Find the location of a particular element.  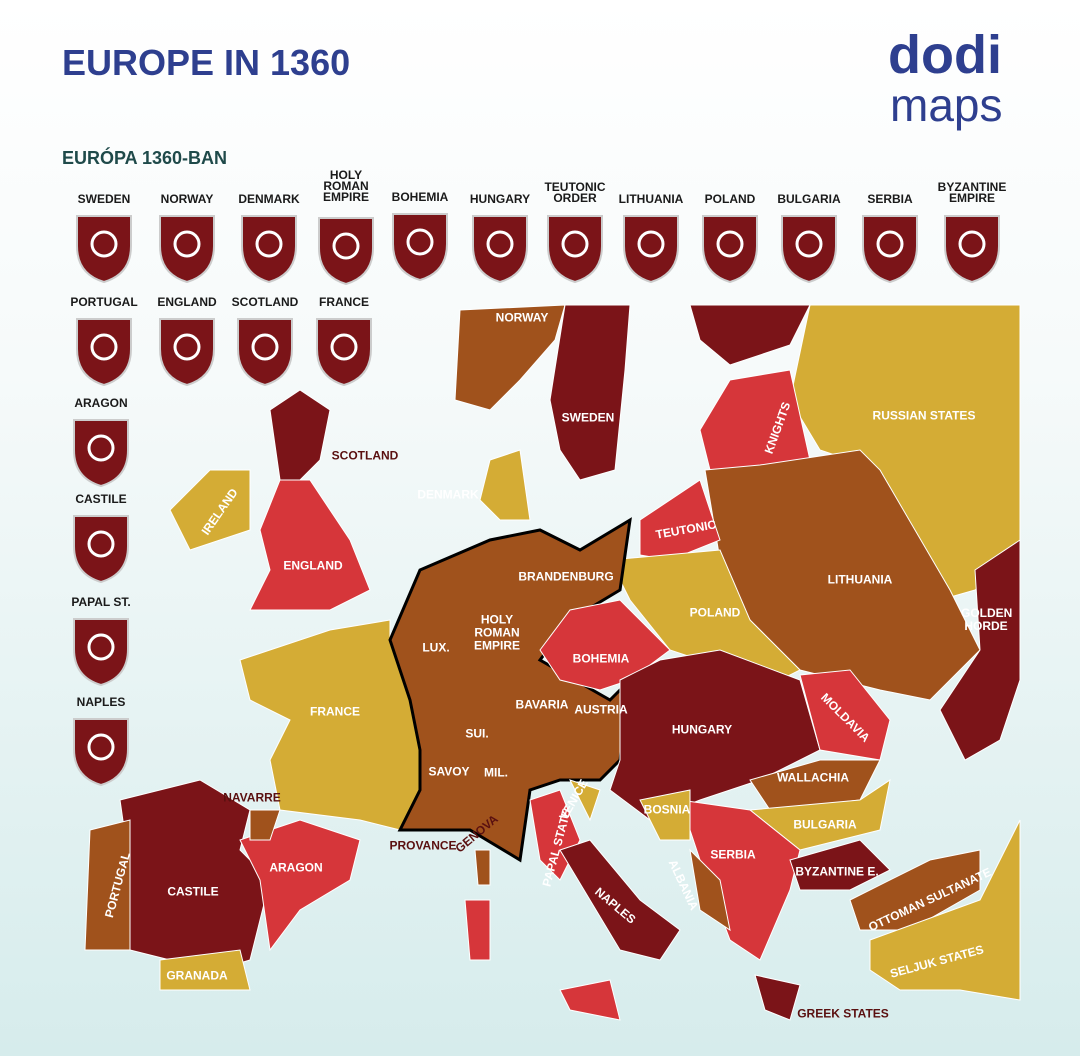

region-label: WALLACHIA is located at coordinates (813, 777).